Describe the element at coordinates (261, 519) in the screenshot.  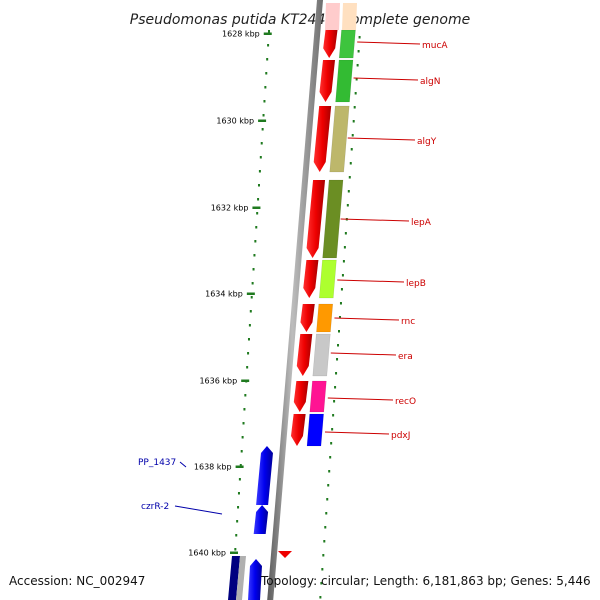
I see `reverse-cds-arrow` at that location.